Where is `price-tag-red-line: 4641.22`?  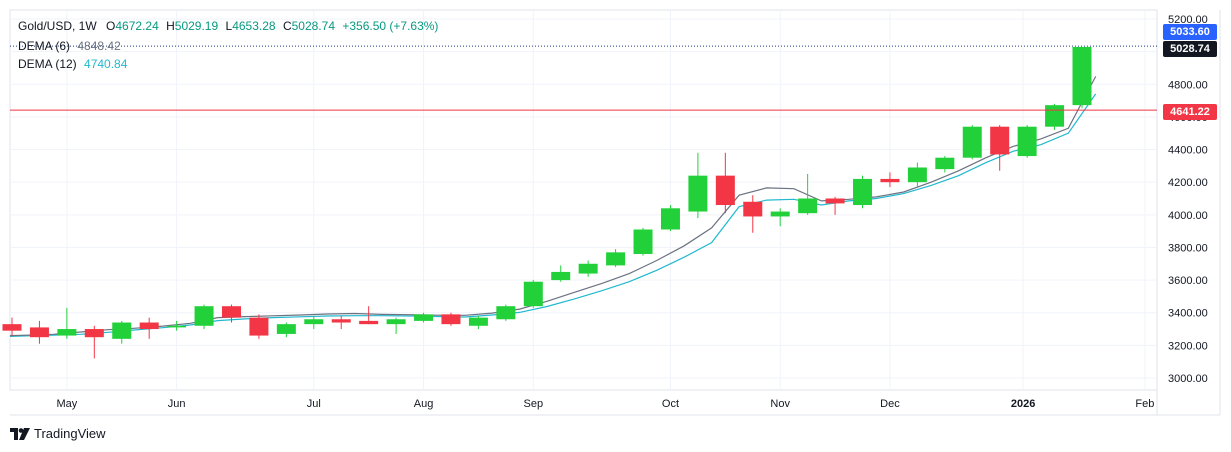
price-tag-red-line: 4641.22 is located at coordinates (1190, 112).